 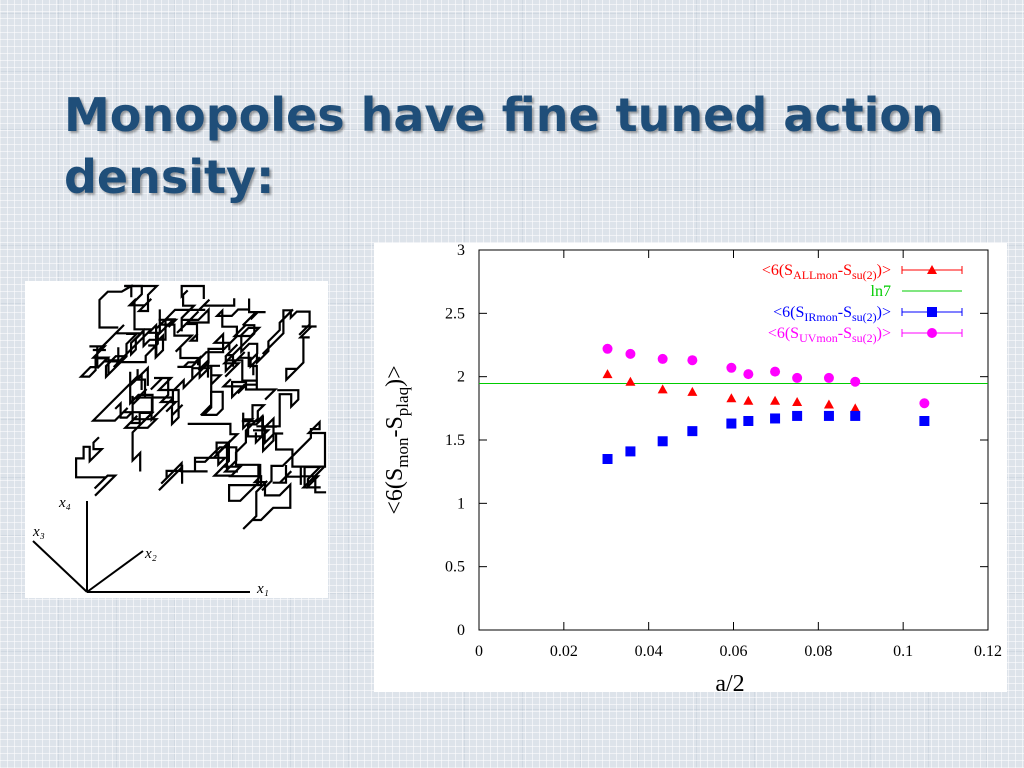 I want to click on axis-label-x4: x₄, so click(x=64, y=503).